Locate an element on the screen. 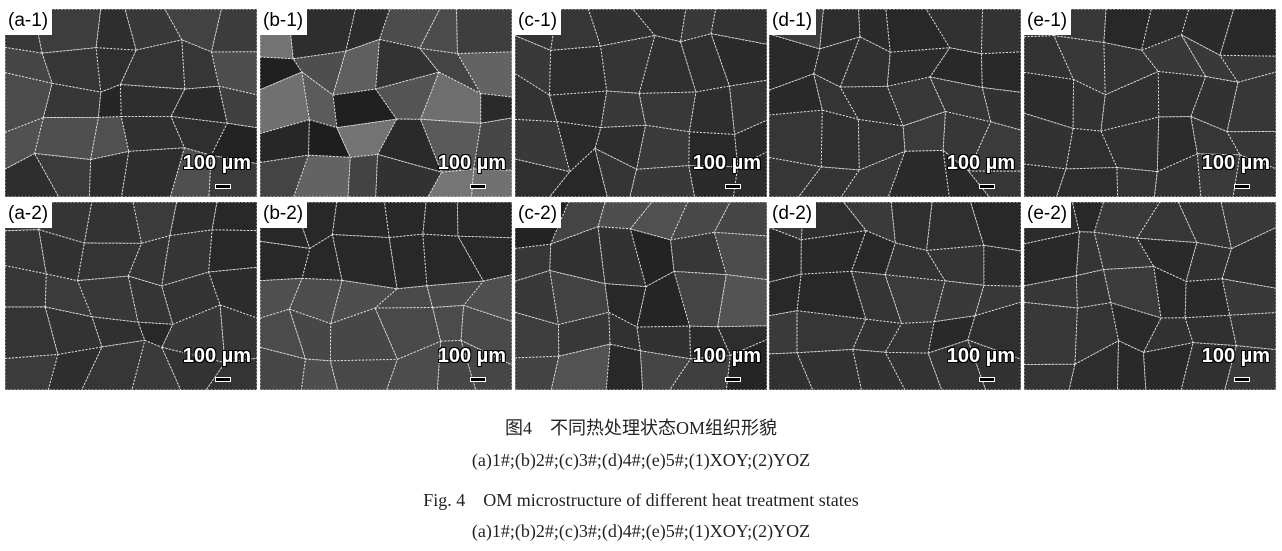 Image resolution: width=1282 pixels, height=551 pixels. micrograph-panel: (d-1) 100 µm is located at coordinates (895, 103).